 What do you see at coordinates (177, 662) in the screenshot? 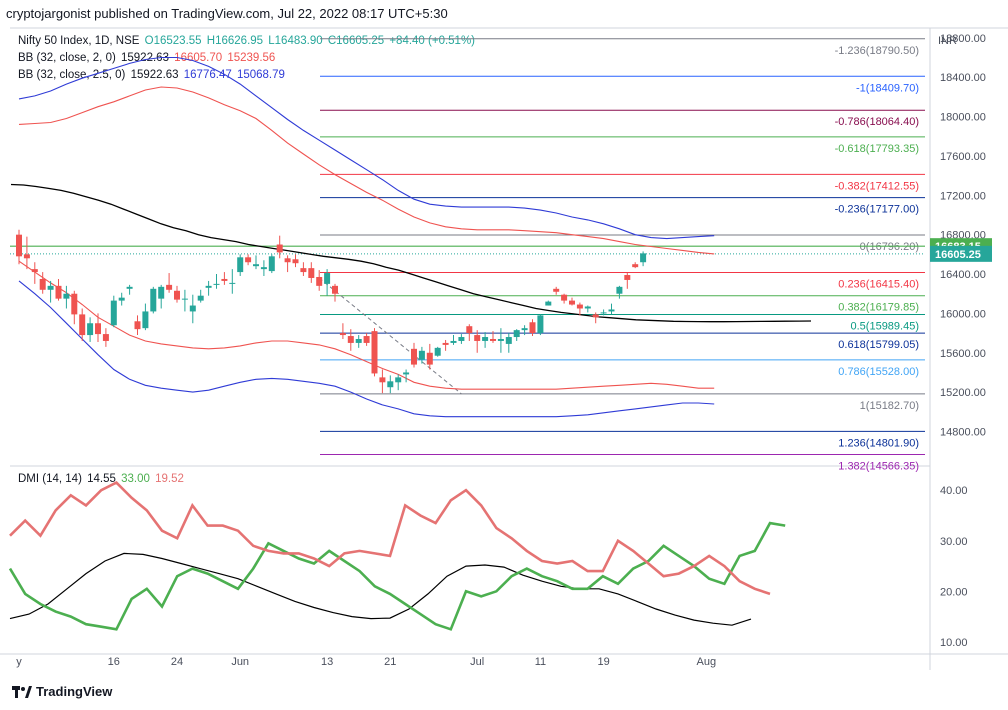
I see `date-tick-label: 24` at bounding box center [177, 662].